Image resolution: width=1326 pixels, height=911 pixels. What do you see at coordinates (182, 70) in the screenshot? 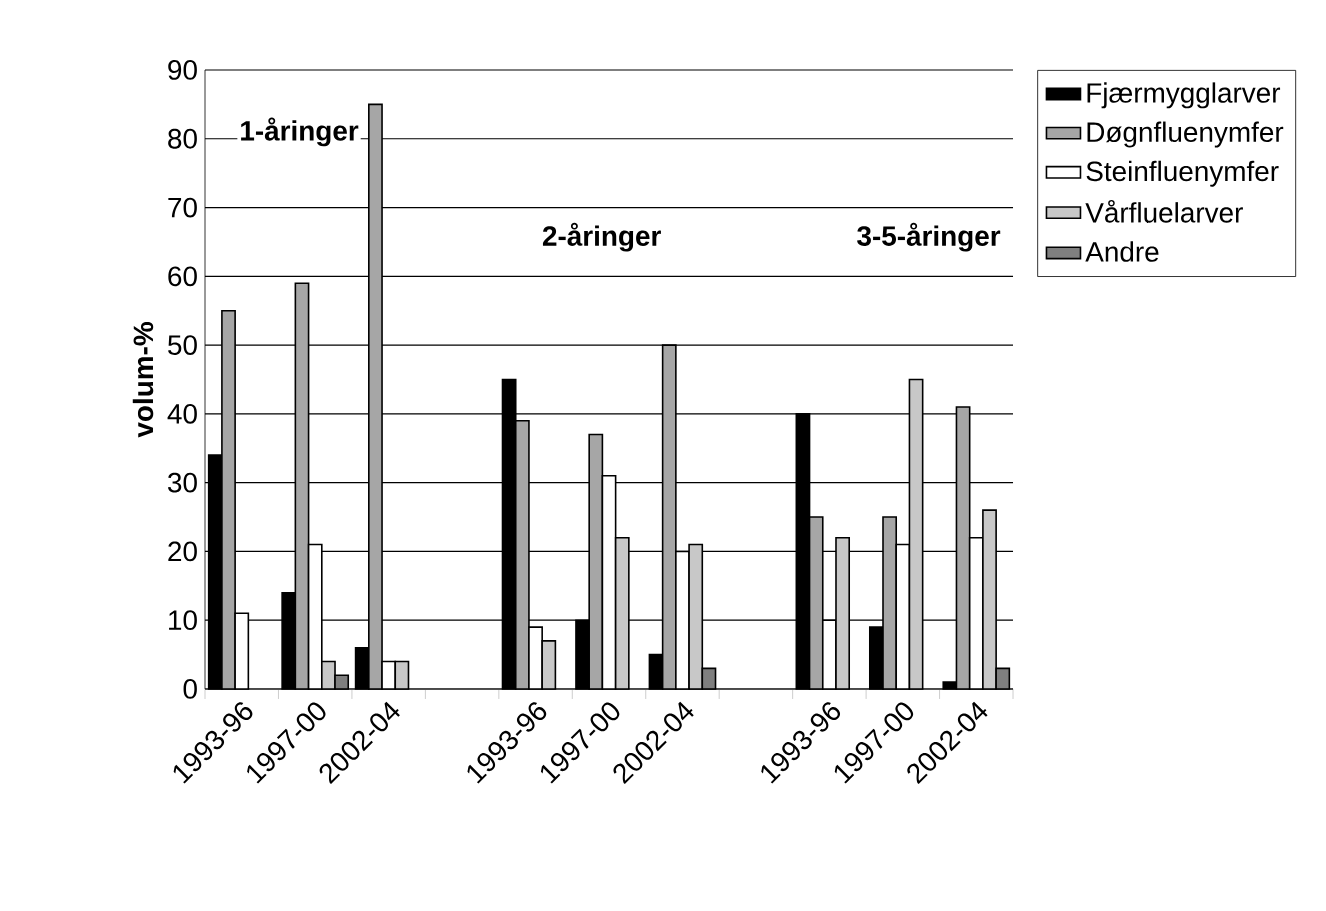
I see `y-tick-label: 90` at bounding box center [182, 70].